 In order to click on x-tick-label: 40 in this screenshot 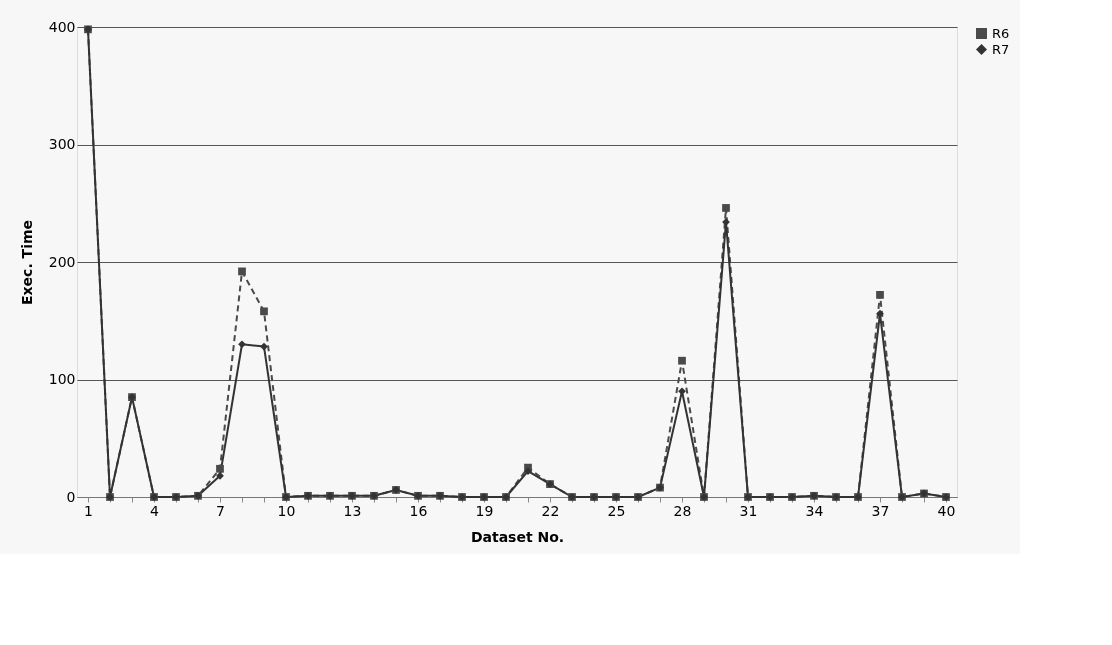, I will do `click(946, 510)`.